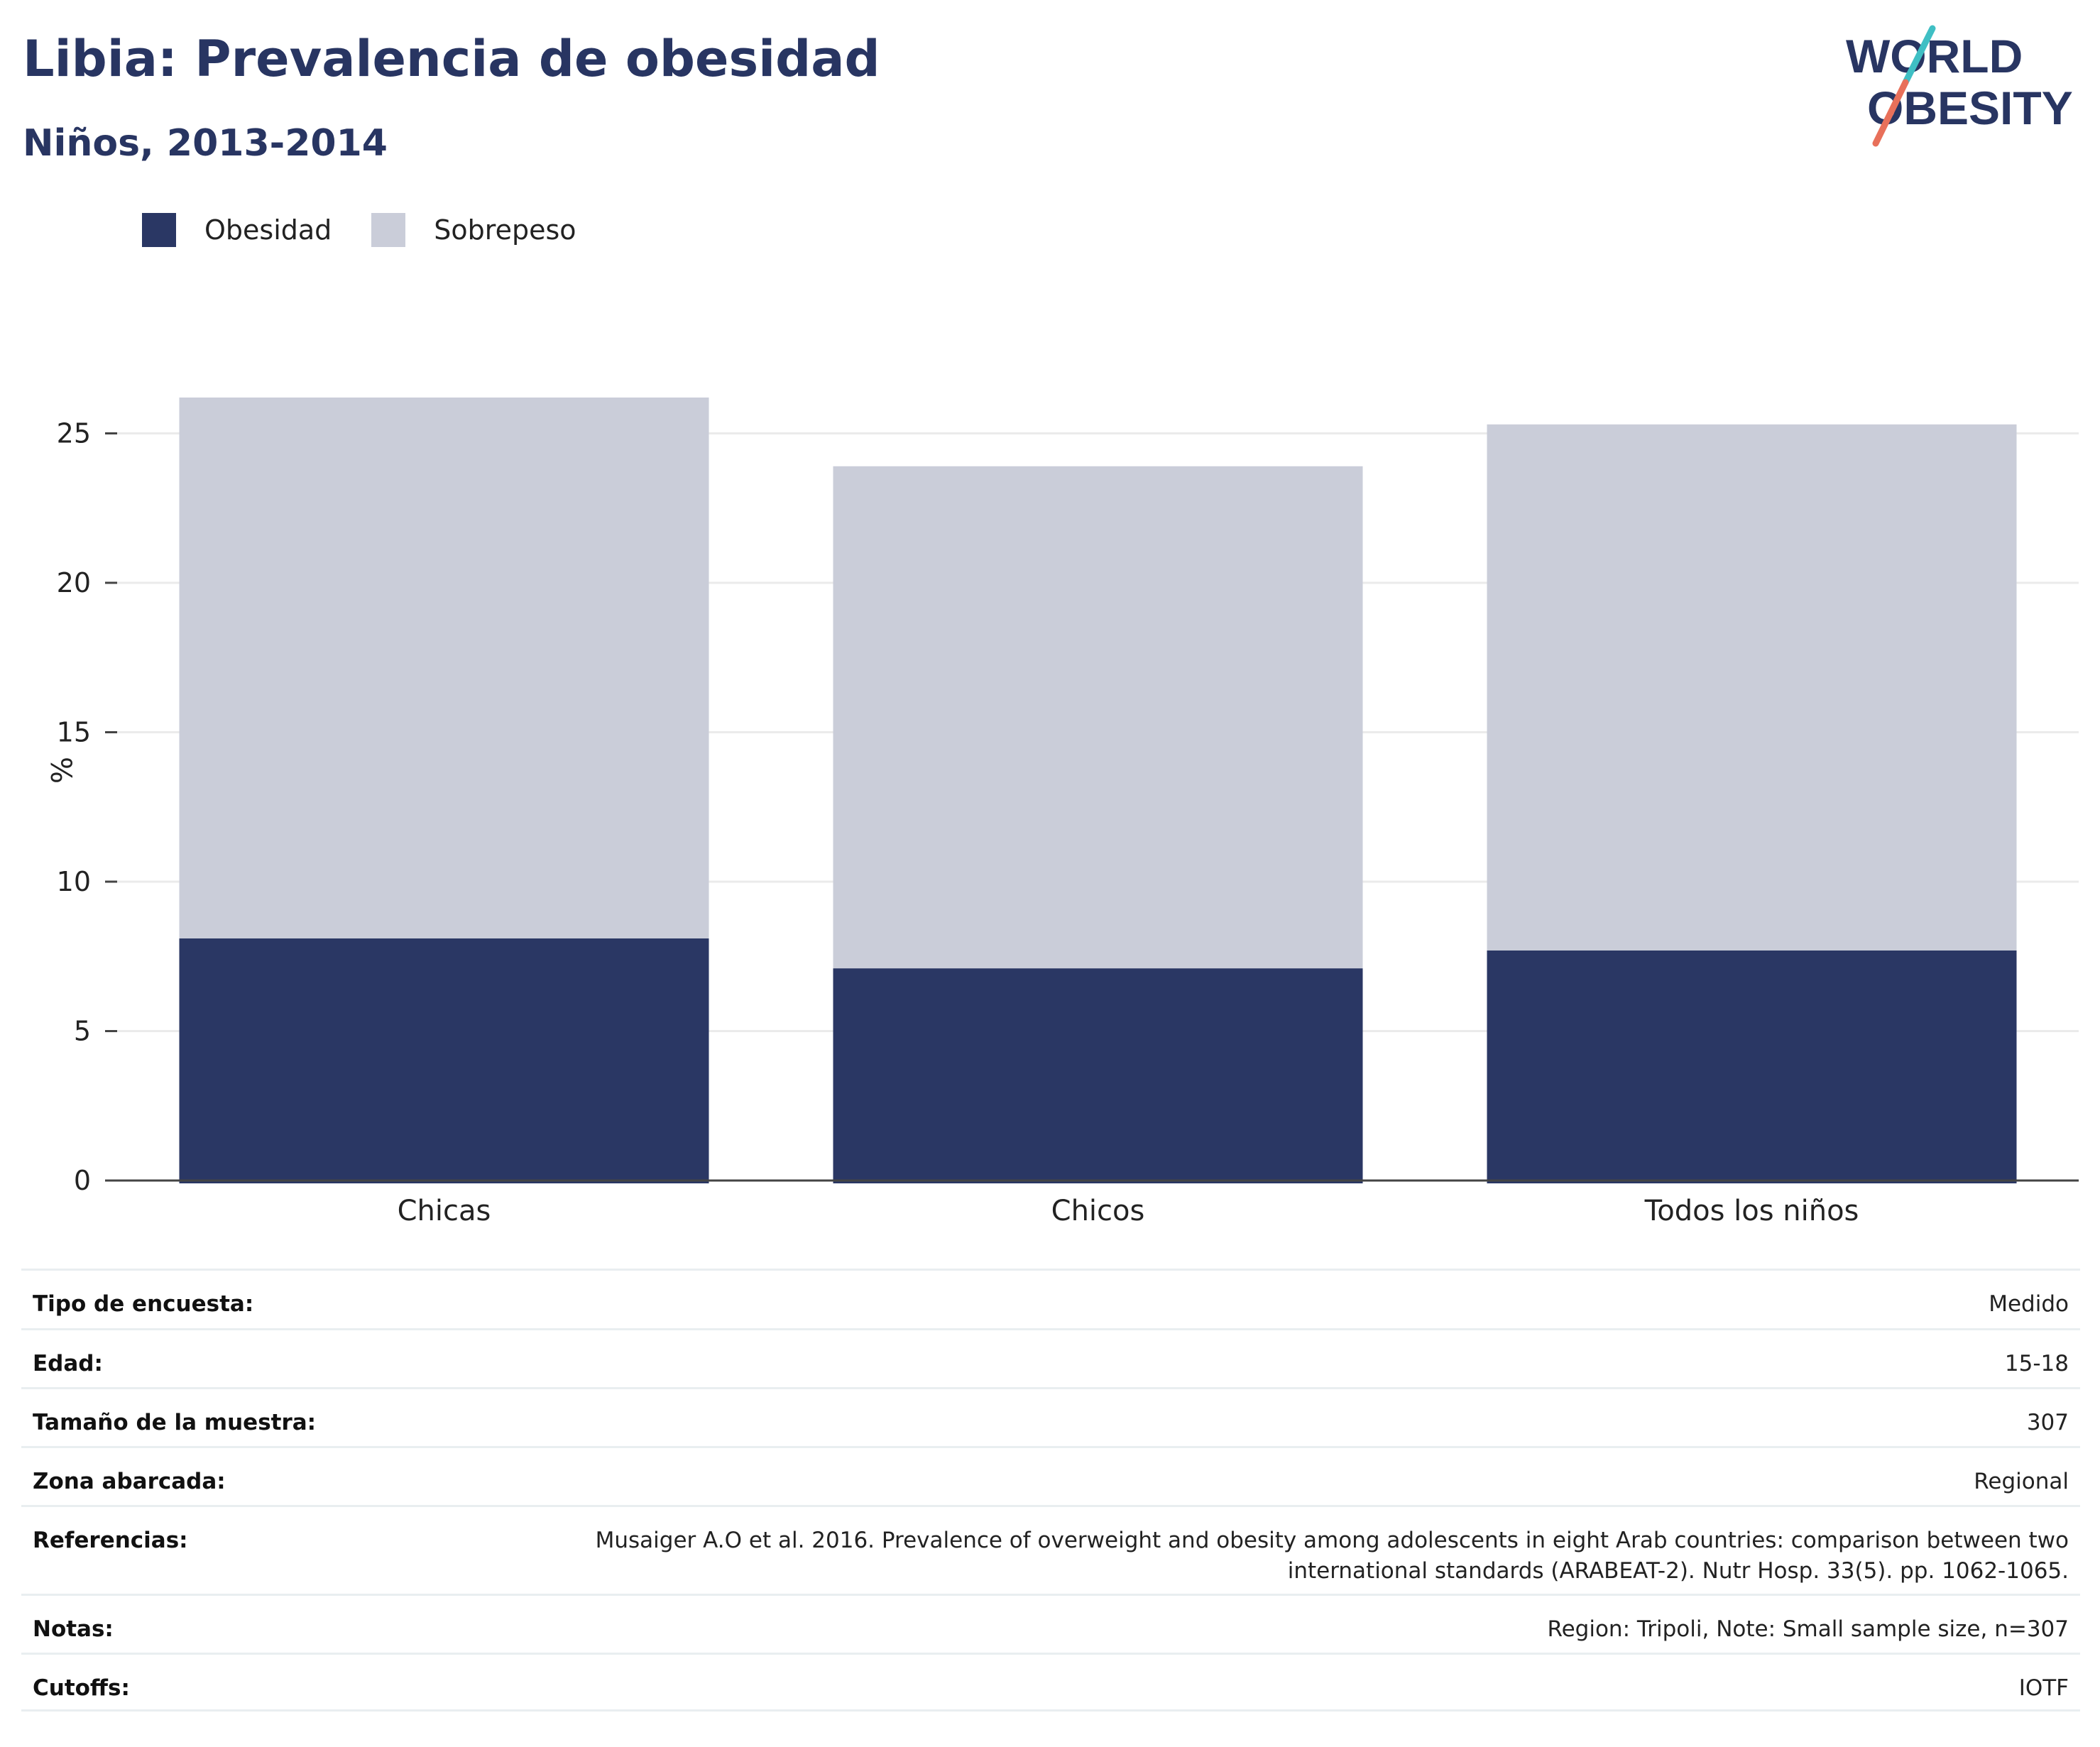 This screenshot has height=1747, width=2100. Describe the element at coordinates (129, 1481) in the screenshot. I see `info-label: Zona abarcada:` at that location.